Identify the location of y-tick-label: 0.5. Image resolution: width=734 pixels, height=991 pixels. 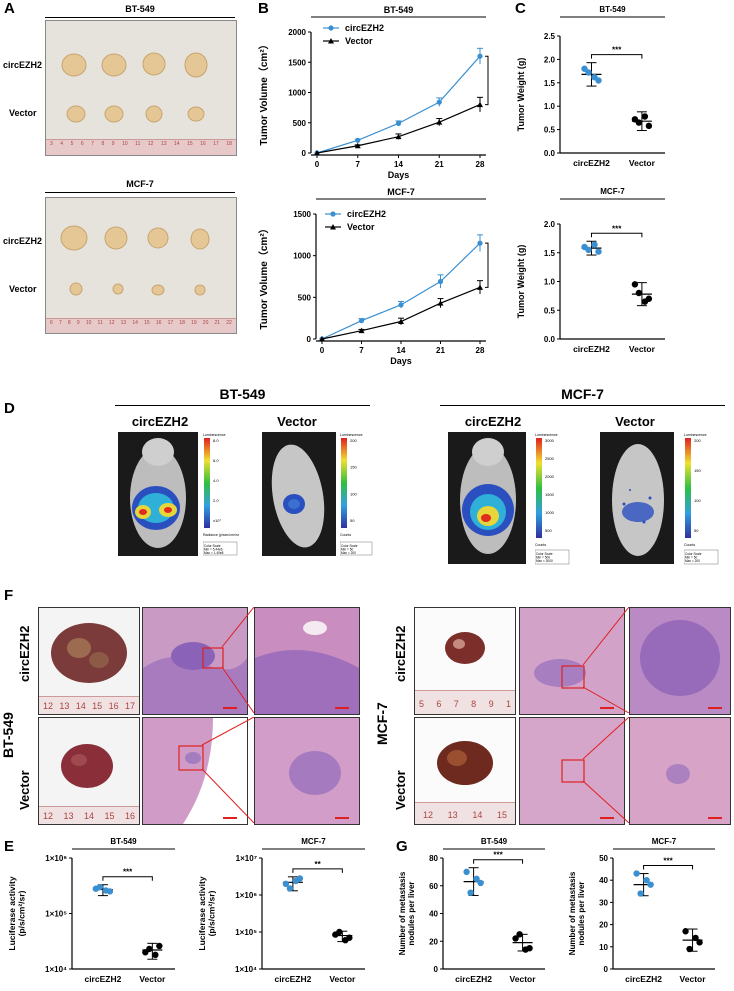
(550, 310).